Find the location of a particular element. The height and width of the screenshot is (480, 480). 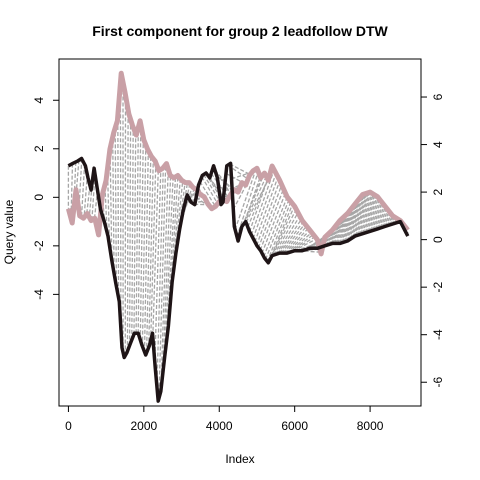

x-tick-label: 2000 is located at coordinates (143, 426).